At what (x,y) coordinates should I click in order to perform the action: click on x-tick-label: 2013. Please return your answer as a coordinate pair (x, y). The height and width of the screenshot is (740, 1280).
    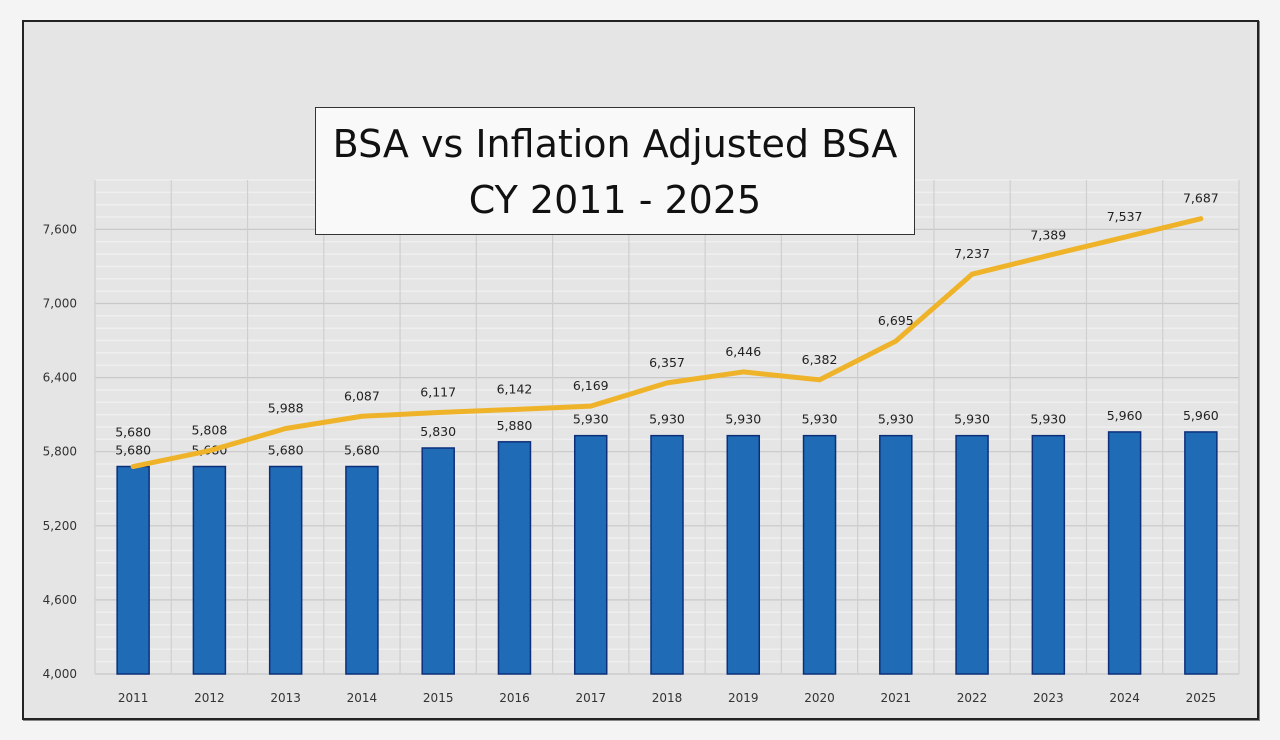
    Looking at the image, I should click on (285, 698).